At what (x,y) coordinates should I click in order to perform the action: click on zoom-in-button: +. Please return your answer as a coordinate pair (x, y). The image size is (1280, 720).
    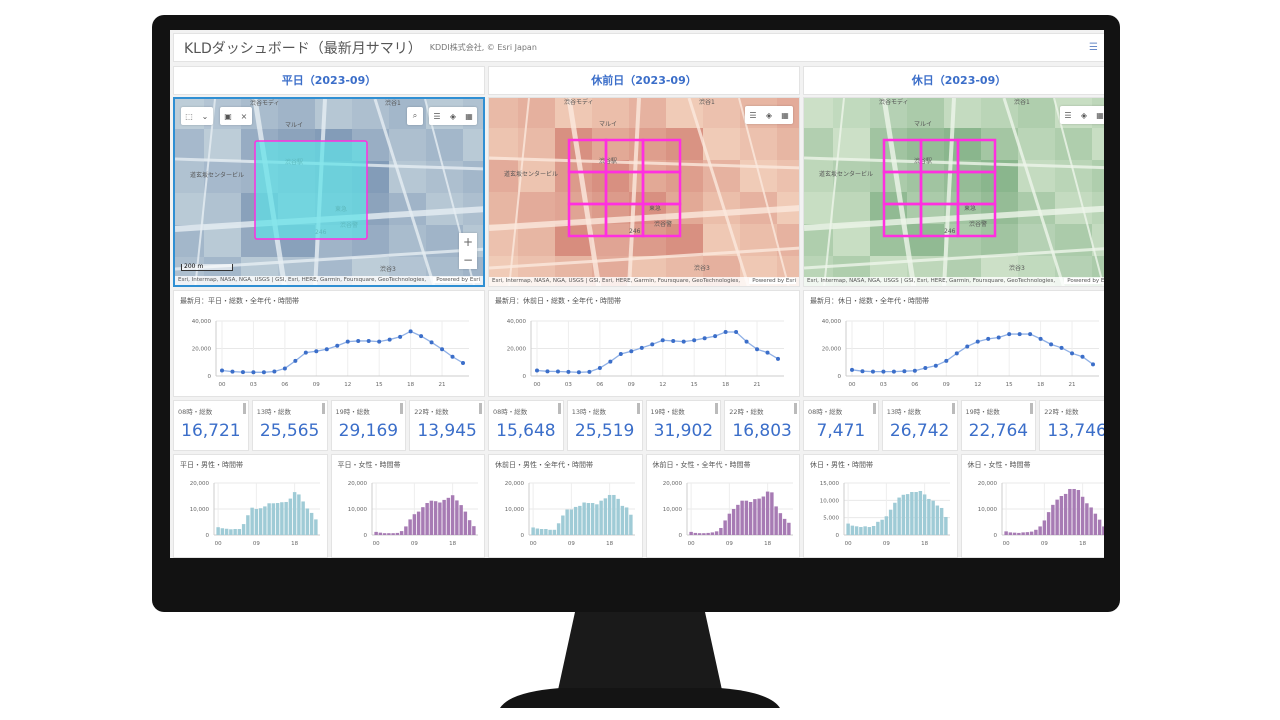
    Looking at the image, I should click on (468, 242).